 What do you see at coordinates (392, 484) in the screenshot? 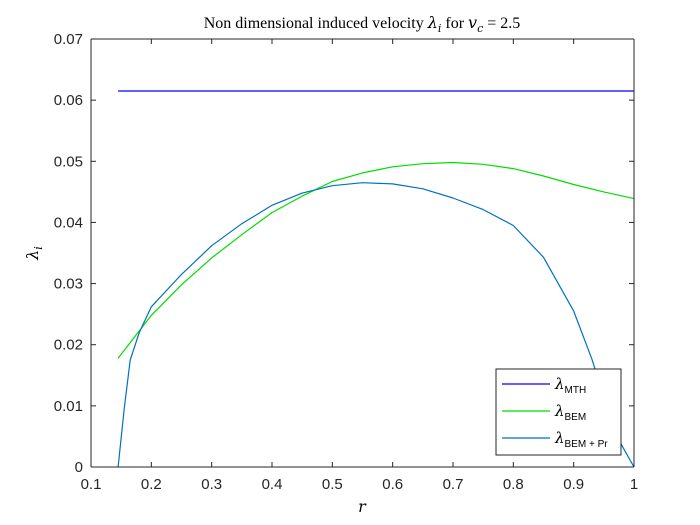
I see `x-tick-label: 0.6` at bounding box center [392, 484].